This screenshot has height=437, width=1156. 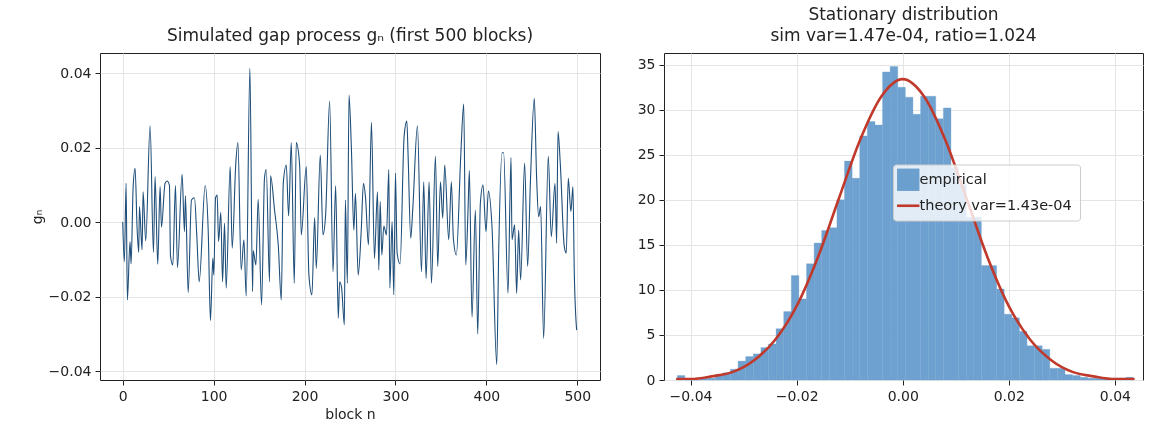 What do you see at coordinates (903, 35) in the screenshot?
I see `chart-subtitle: sim var=1.47e-04, ratio=1.024` at bounding box center [903, 35].